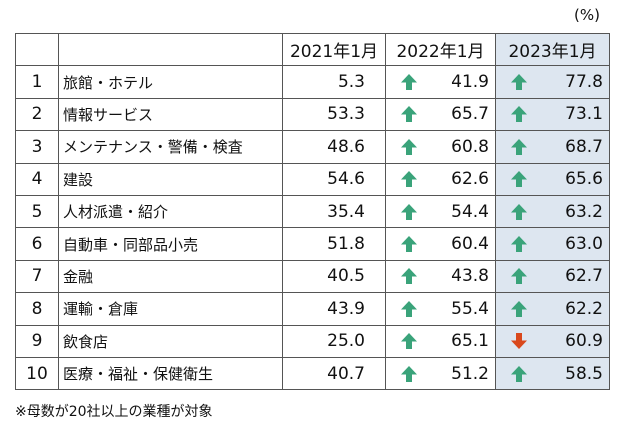 Image resolution: width=640 pixels, height=426 pixels. I want to click on industry-name-cell: 医療・福祉・保健衛生, so click(170, 373).